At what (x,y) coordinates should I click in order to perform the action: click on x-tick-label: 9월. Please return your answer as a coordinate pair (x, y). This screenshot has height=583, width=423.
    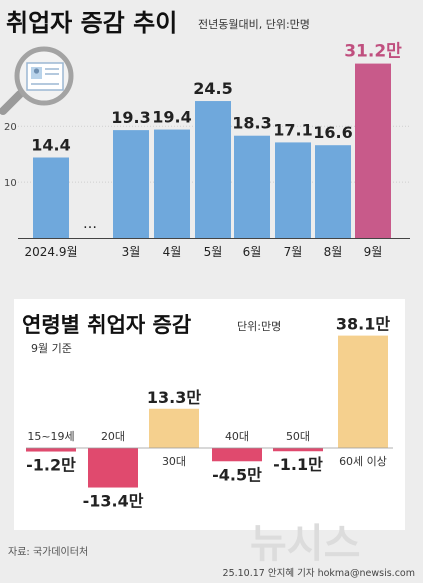
    Looking at the image, I should click on (373, 252).